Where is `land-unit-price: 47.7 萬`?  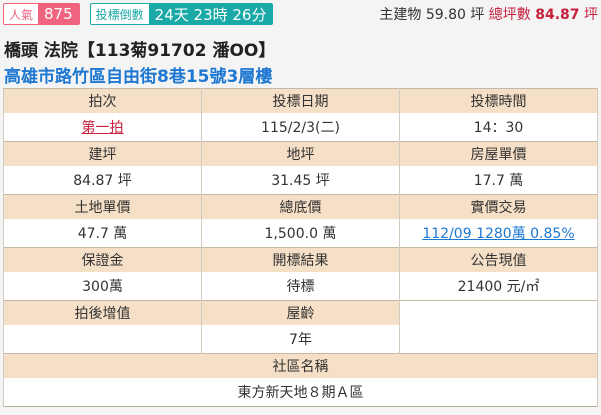
land-unit-price: 47.7 萬 is located at coordinates (102, 233).